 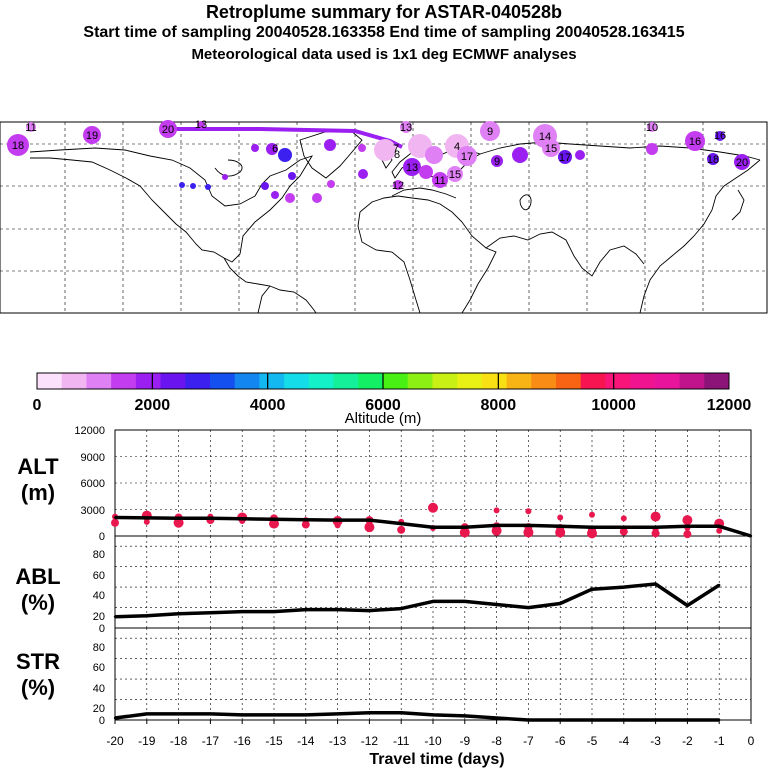 I want to click on cluster-a5, so click(x=426, y=172).